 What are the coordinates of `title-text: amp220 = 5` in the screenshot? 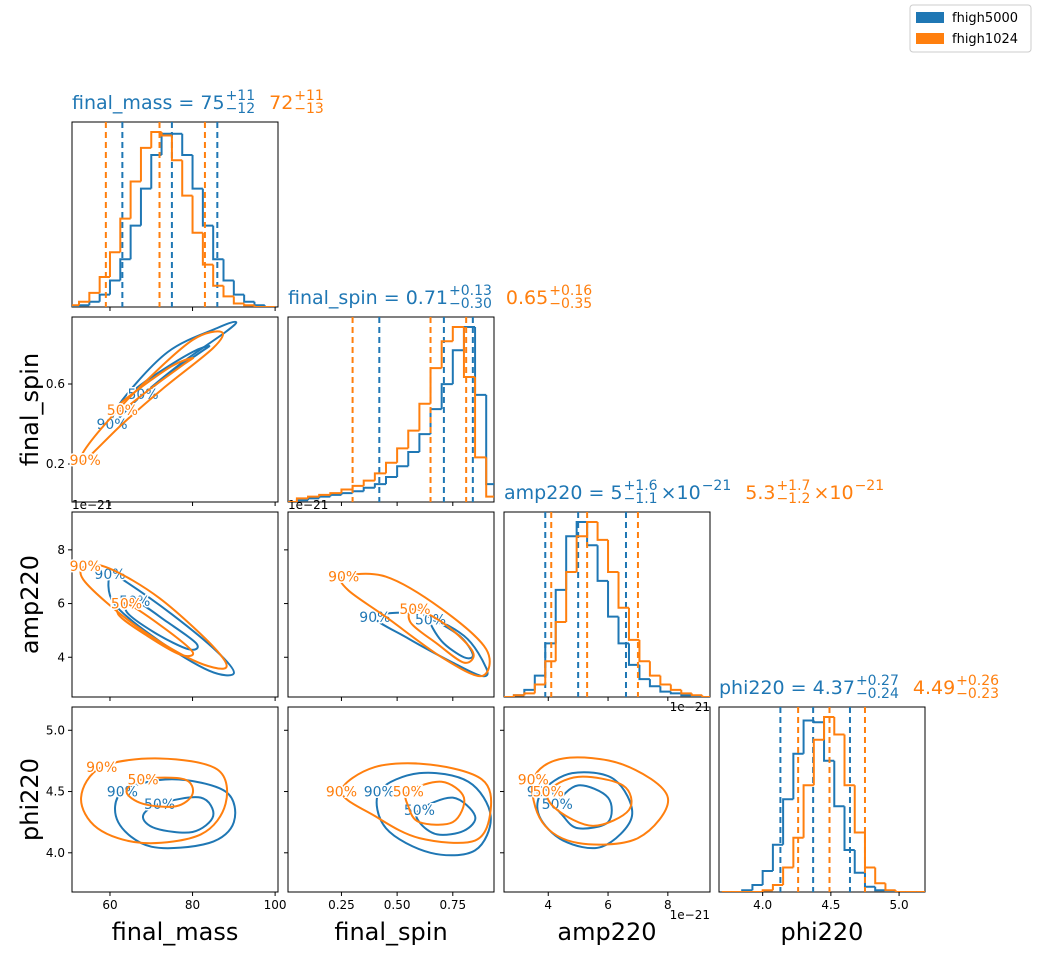 It's located at (563, 493).